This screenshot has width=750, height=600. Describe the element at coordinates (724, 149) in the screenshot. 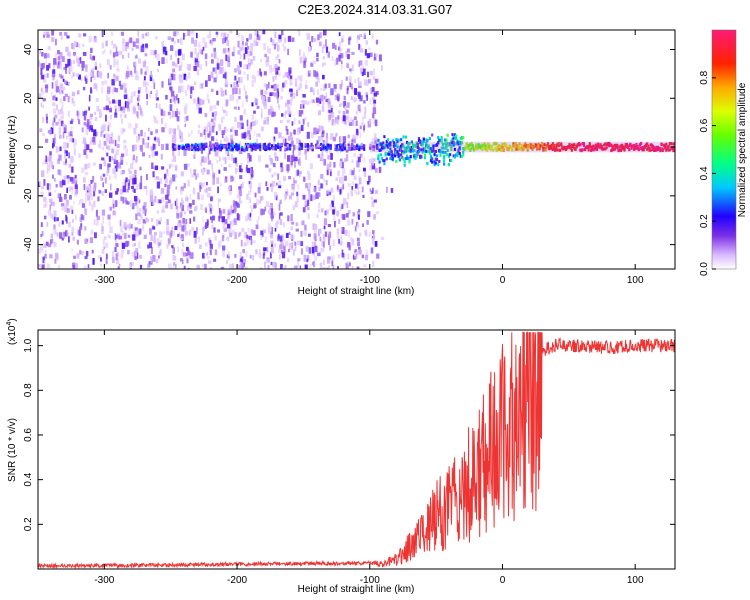

I see `colorbar-frame` at that location.